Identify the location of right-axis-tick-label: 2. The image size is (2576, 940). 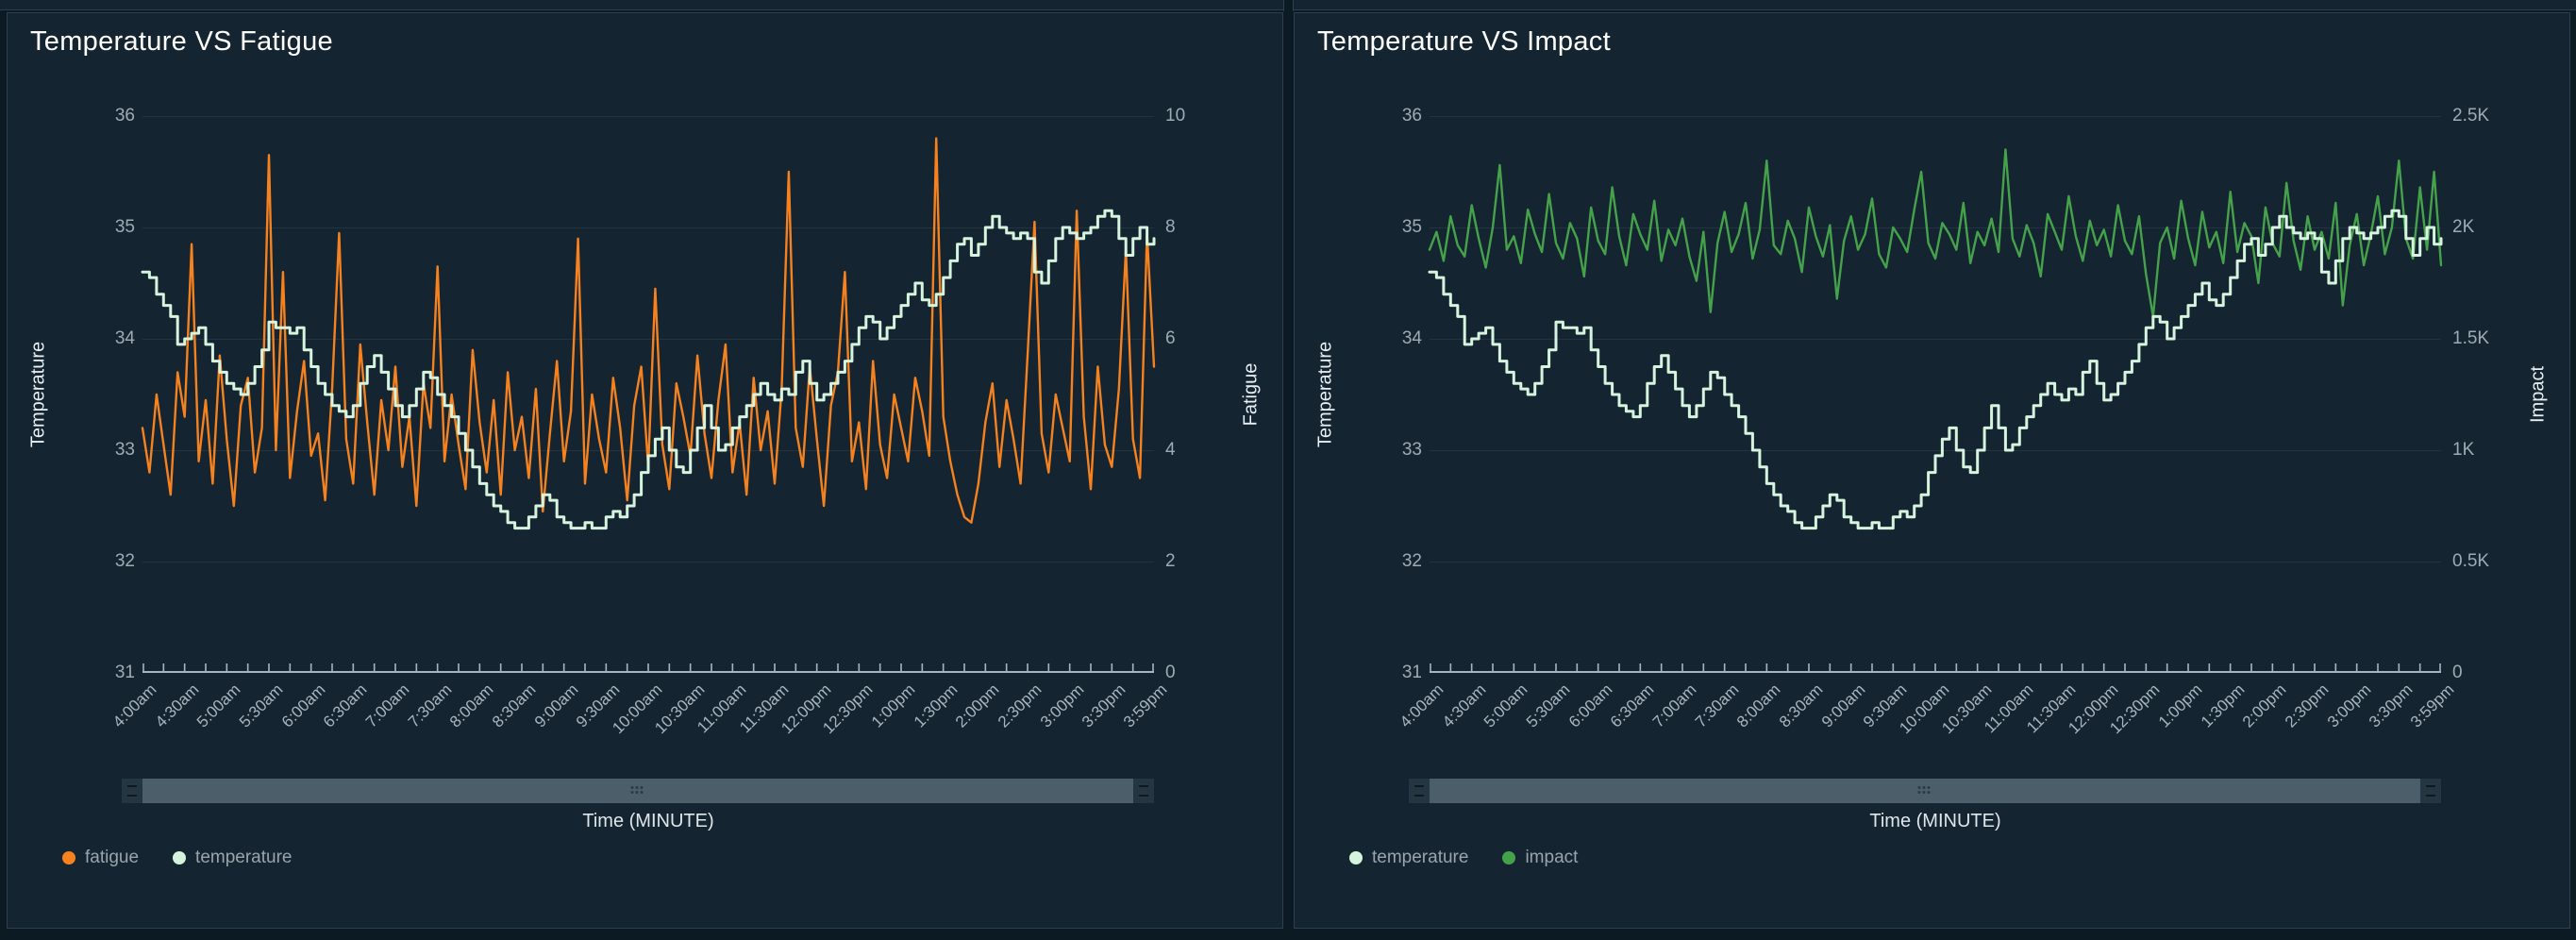
(1170, 561).